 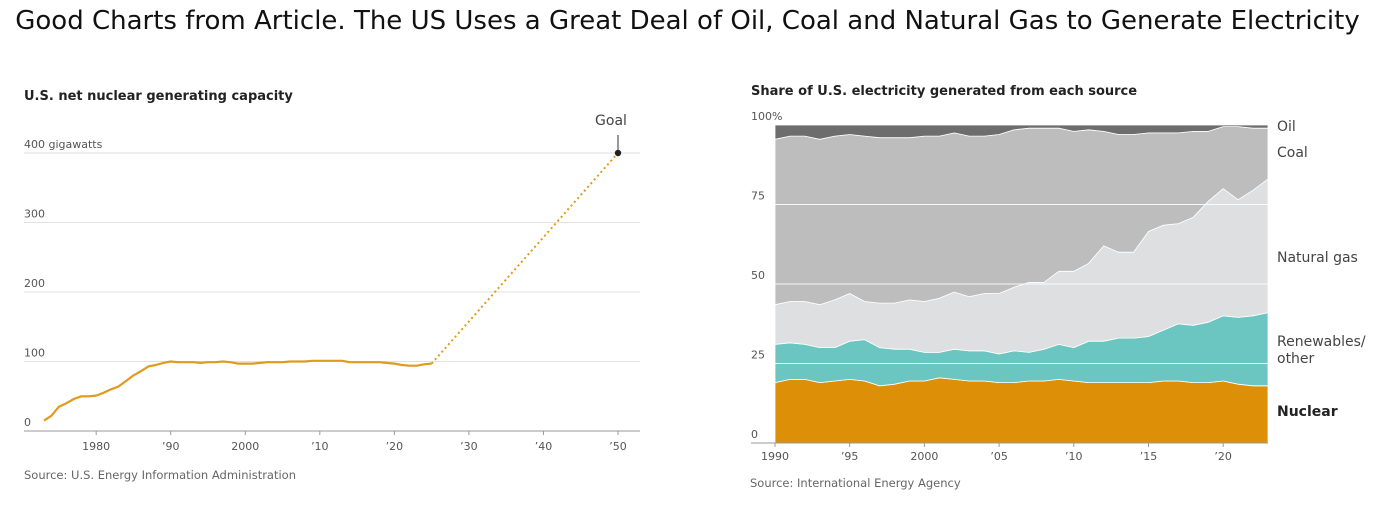 What do you see at coordinates (354, 442) in the screenshot?
I see `left-x-axis: 1980 ’90 2000 ’10 ’20 ’30 ’40 ’50` at bounding box center [354, 442].